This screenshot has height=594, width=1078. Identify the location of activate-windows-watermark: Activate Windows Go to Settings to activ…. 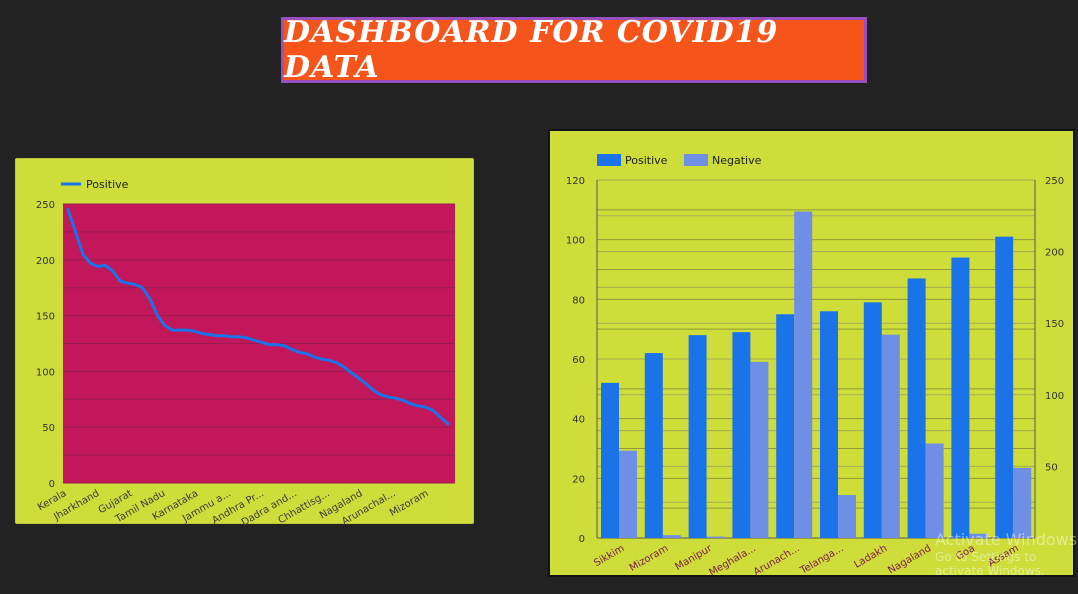
(1006, 554).